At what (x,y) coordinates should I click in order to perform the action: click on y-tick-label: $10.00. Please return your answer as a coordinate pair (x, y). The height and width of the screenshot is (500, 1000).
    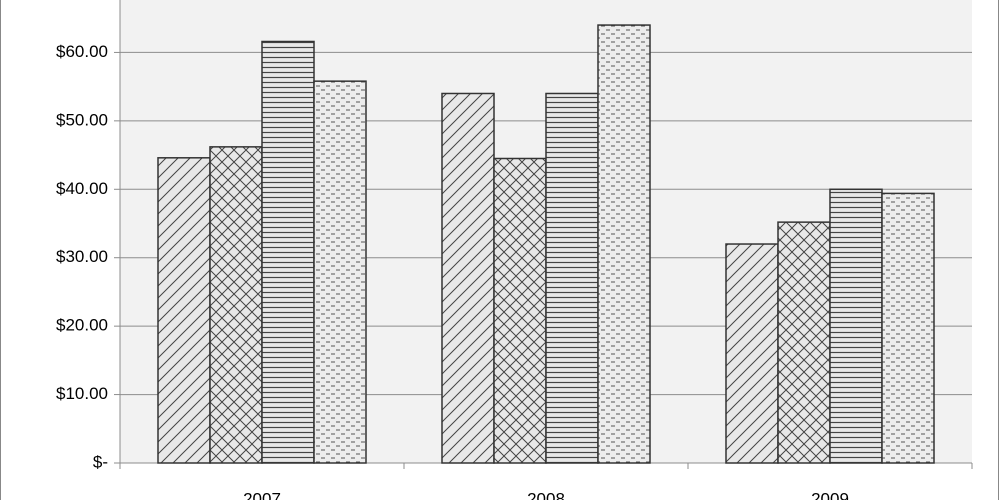
    Looking at the image, I should click on (82, 393).